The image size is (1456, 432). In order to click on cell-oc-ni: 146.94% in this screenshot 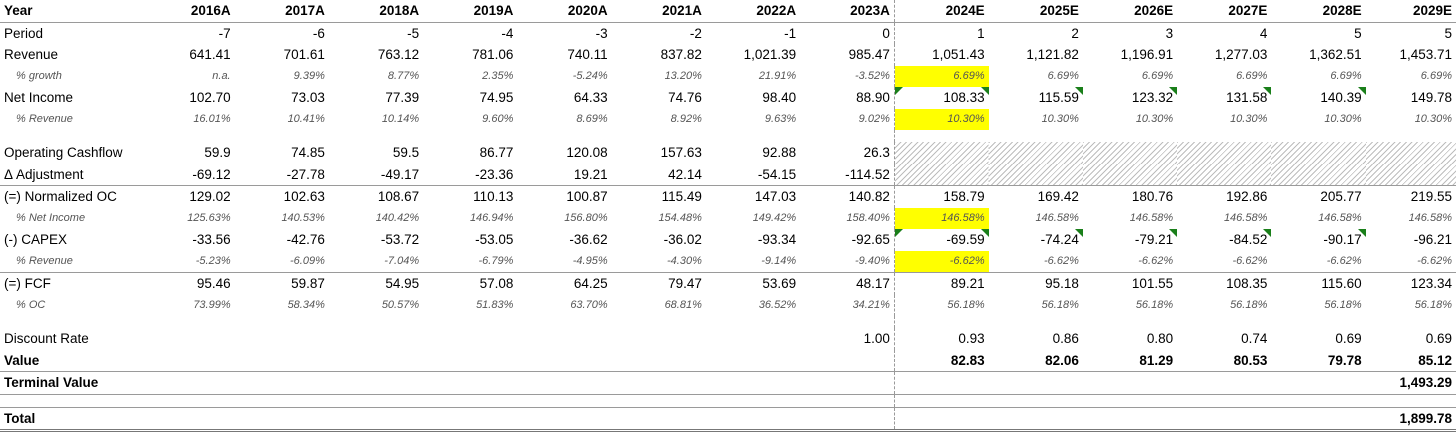, I will do `click(491, 217)`.